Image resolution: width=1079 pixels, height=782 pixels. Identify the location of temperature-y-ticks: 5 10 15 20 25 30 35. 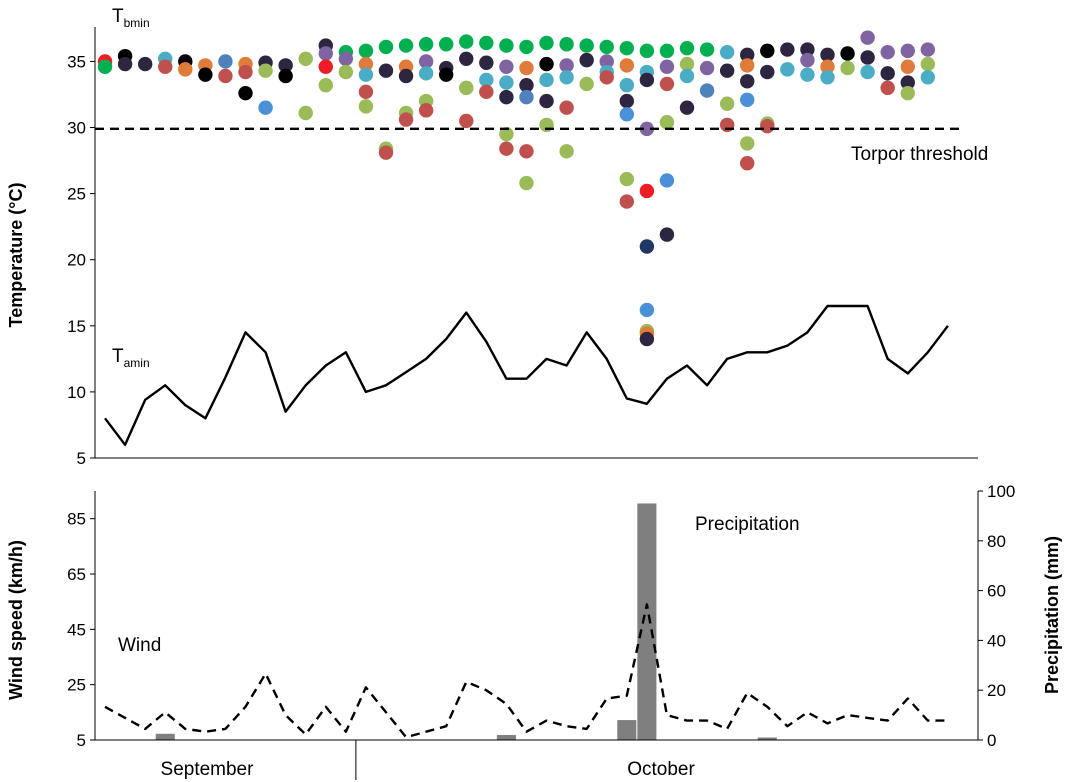
(81, 260).